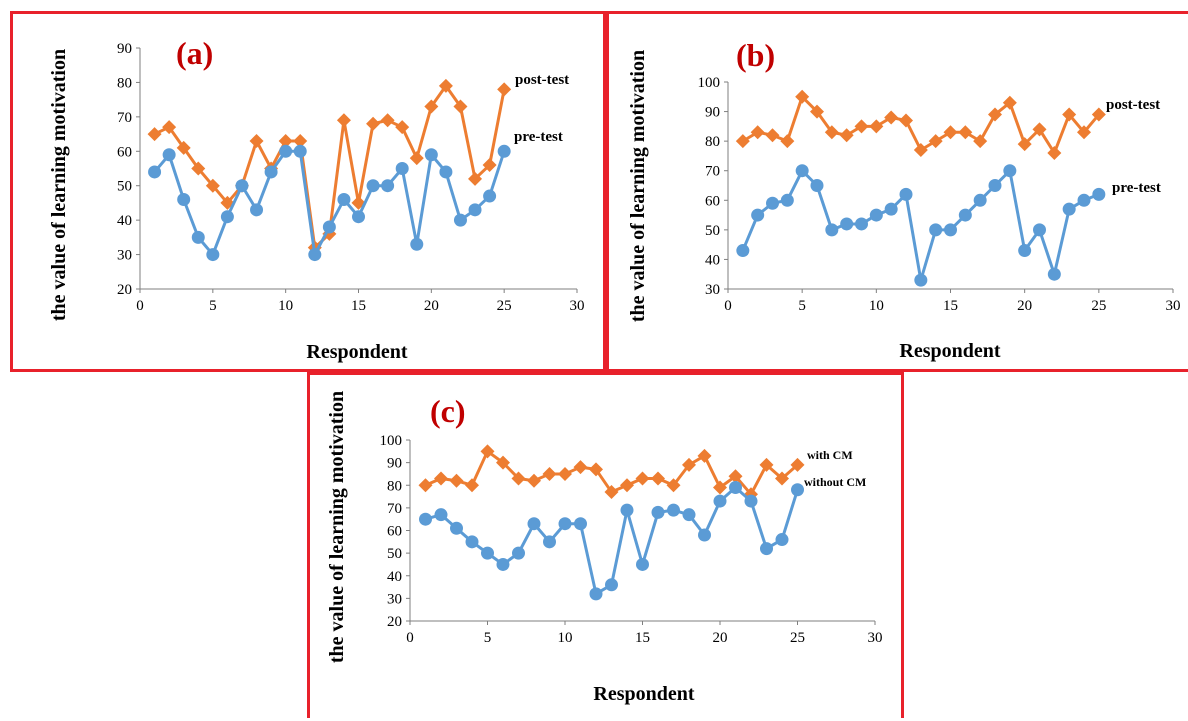 This screenshot has height=721, width=1188. Describe the element at coordinates (394, 532) in the screenshot. I see `y-tick-label: 60` at that location.